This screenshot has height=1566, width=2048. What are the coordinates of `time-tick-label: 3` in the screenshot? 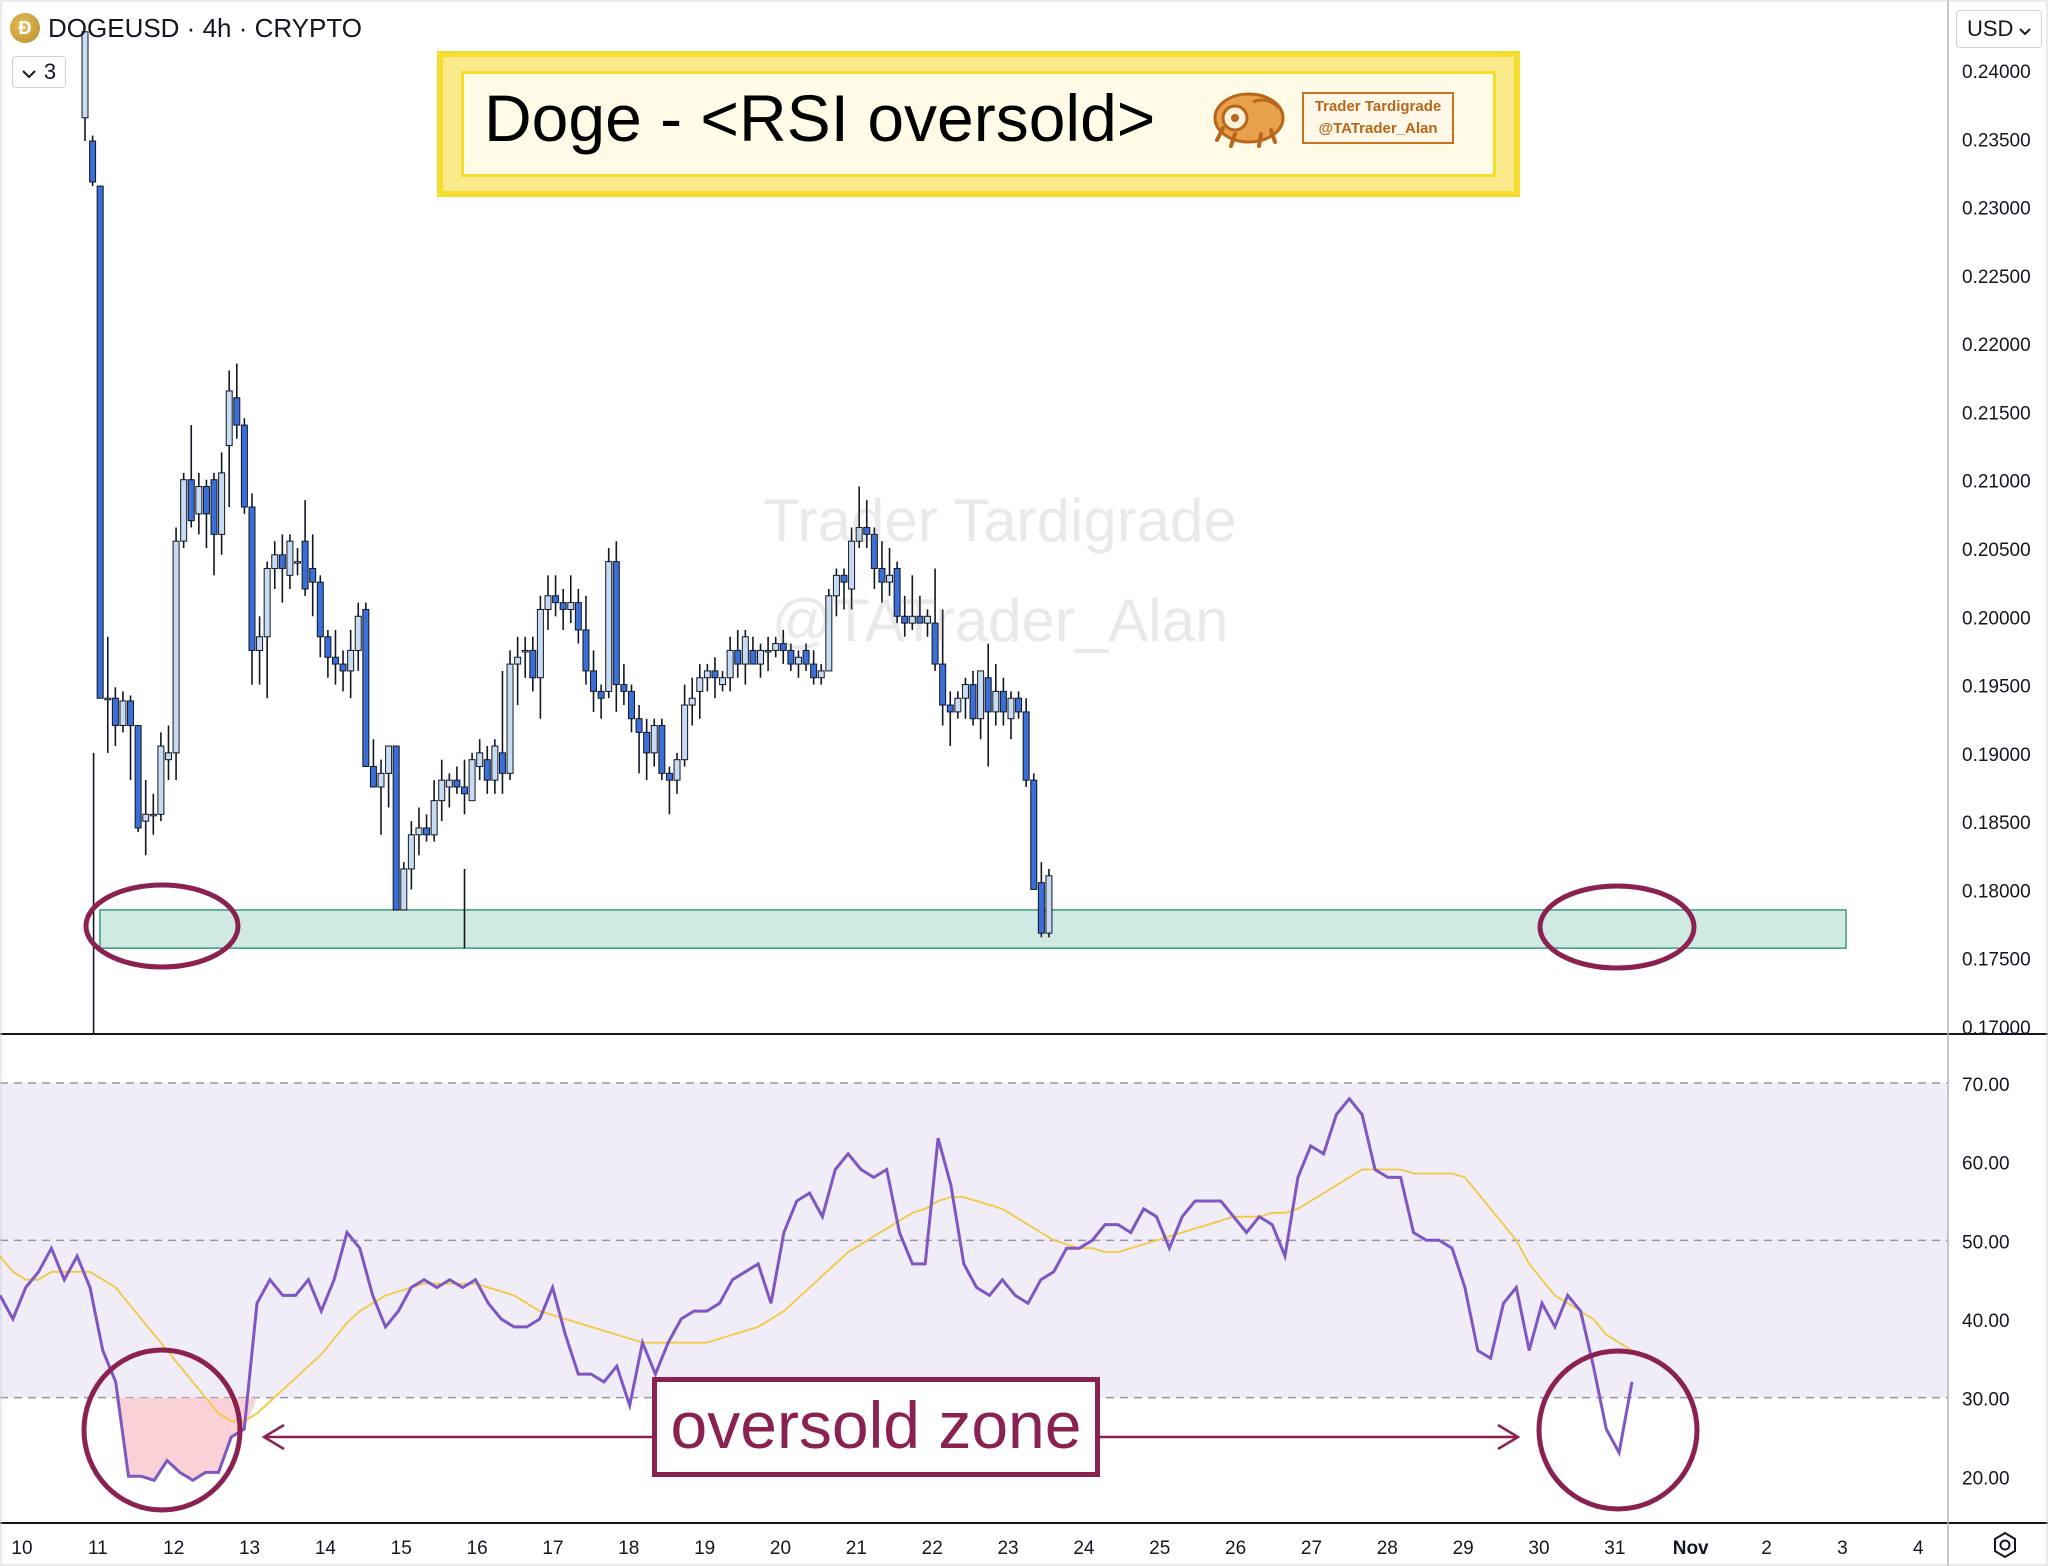 It's located at (1842, 1548).